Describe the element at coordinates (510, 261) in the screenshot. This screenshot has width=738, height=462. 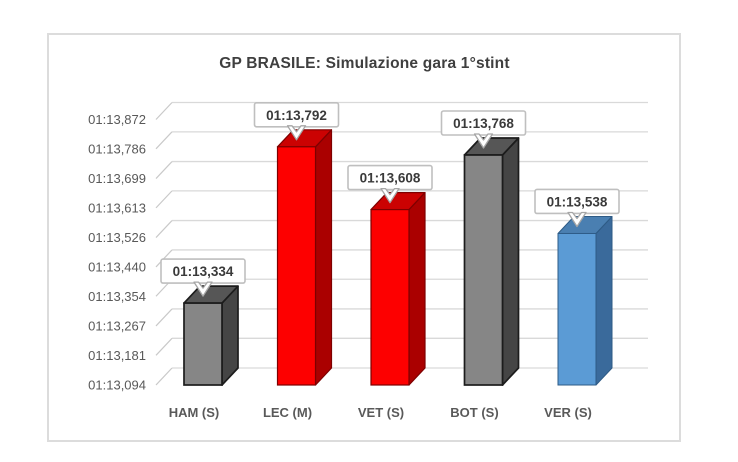
I see `bar-bot-side-face` at that location.